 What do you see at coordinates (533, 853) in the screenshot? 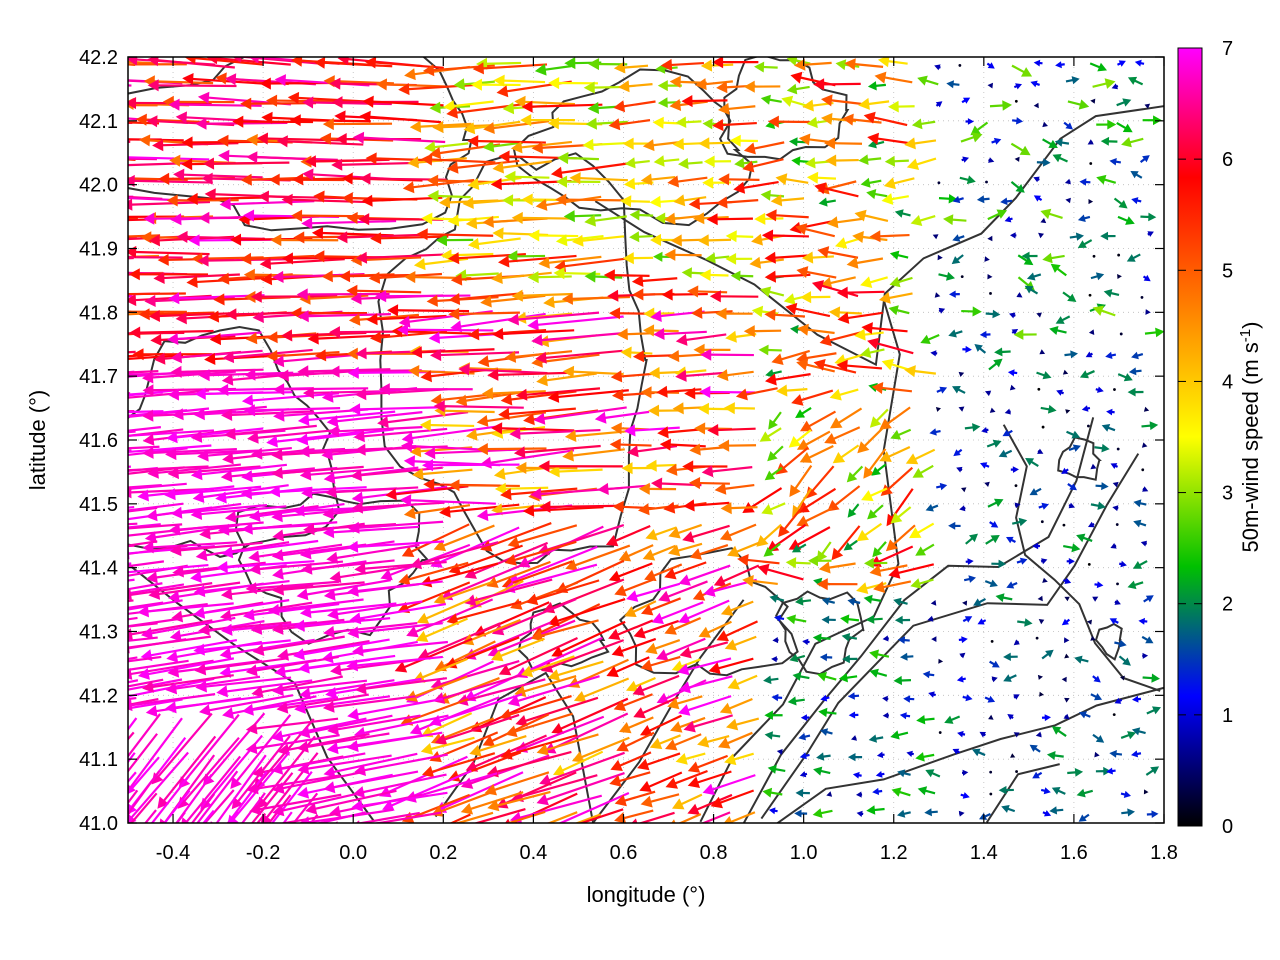
I see `x-tick-label: 0.4` at bounding box center [533, 853].